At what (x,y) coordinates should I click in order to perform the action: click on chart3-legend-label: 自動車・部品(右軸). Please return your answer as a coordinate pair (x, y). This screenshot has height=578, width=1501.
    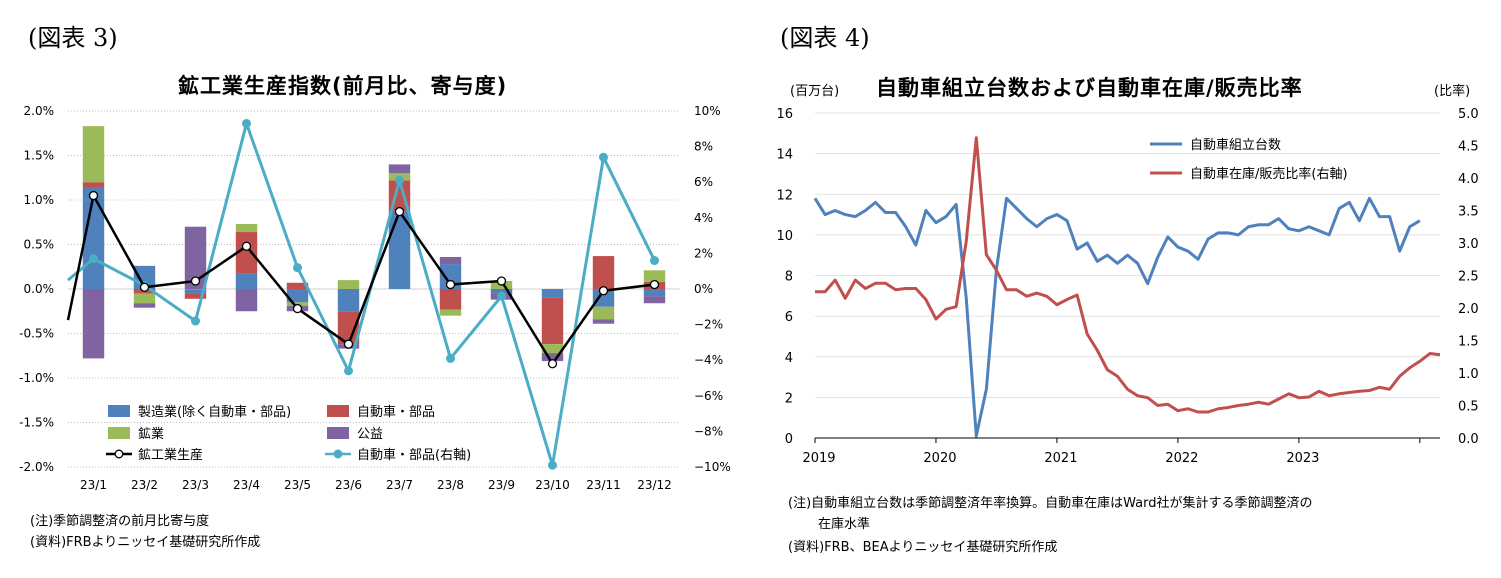
    Looking at the image, I should click on (414, 455).